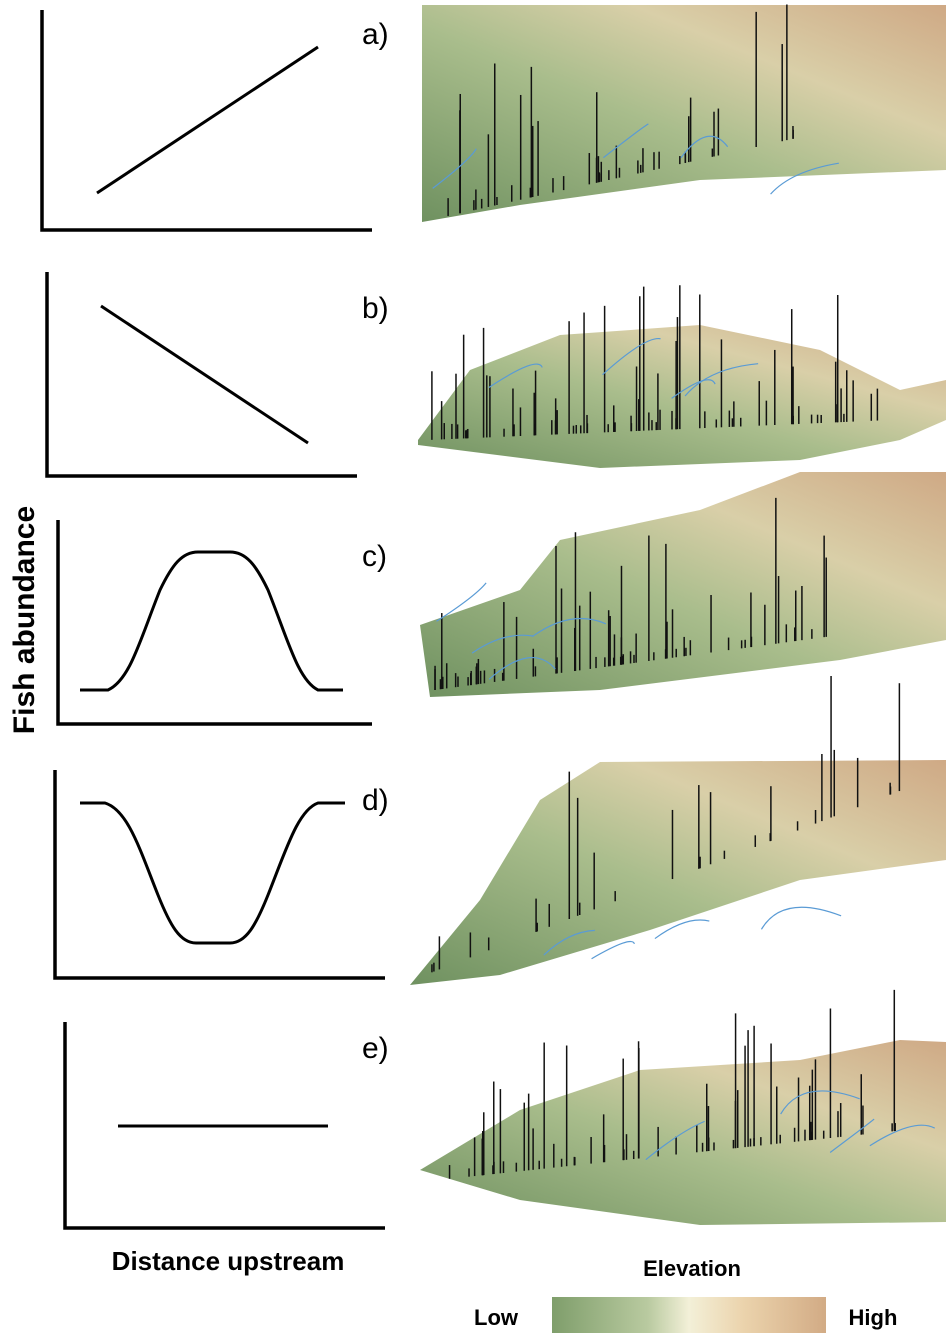  I want to click on panel-label: e), so click(375, 1048).